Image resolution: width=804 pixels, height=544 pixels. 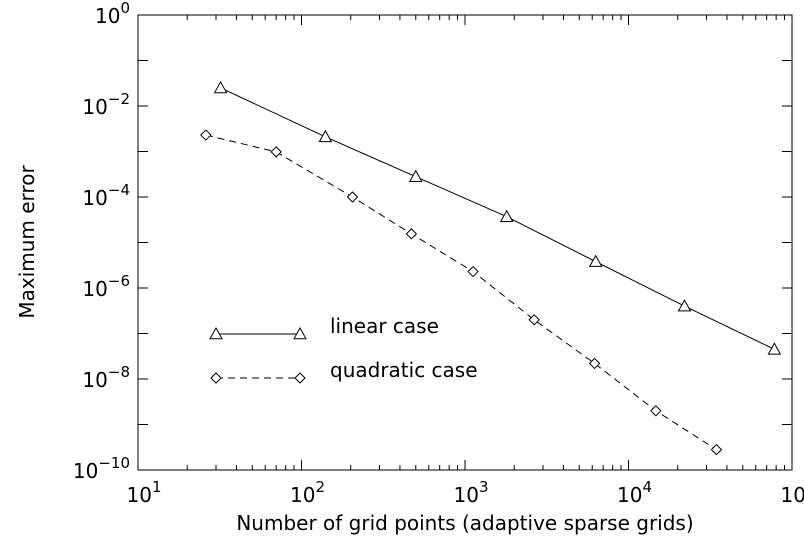 What do you see at coordinates (307, 492) in the screenshot?
I see `x-tick-label: 10²` at bounding box center [307, 492].